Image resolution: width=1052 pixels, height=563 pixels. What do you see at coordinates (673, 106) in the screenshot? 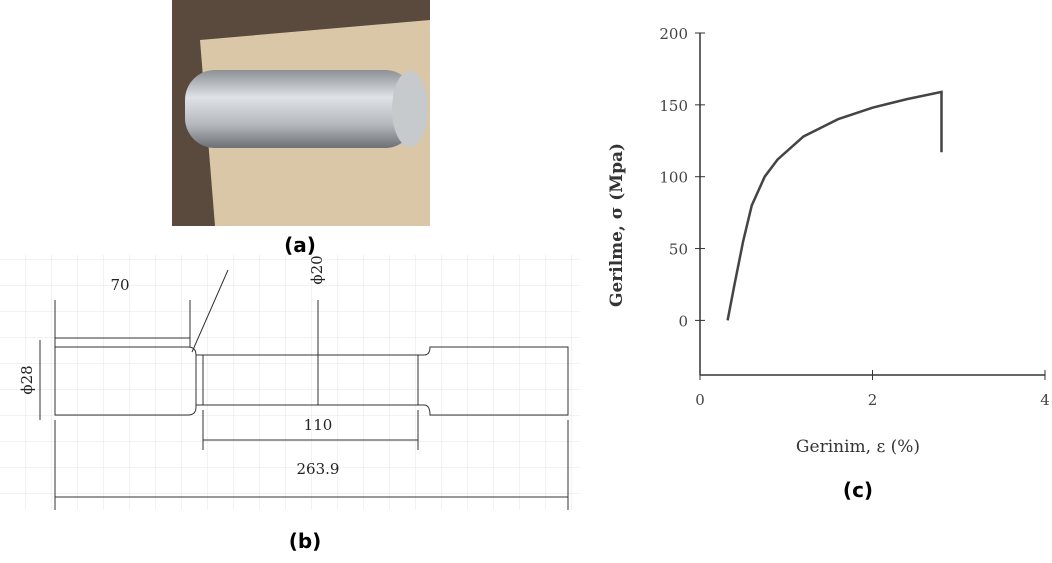
I see `y-tick-label: 150` at bounding box center [673, 106].